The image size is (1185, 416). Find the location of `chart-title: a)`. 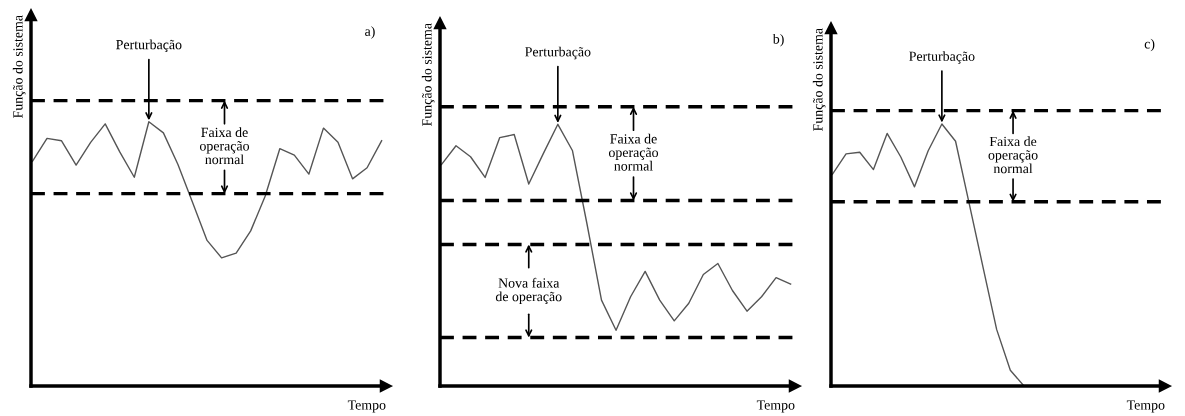

chart-title: a) is located at coordinates (370, 32).